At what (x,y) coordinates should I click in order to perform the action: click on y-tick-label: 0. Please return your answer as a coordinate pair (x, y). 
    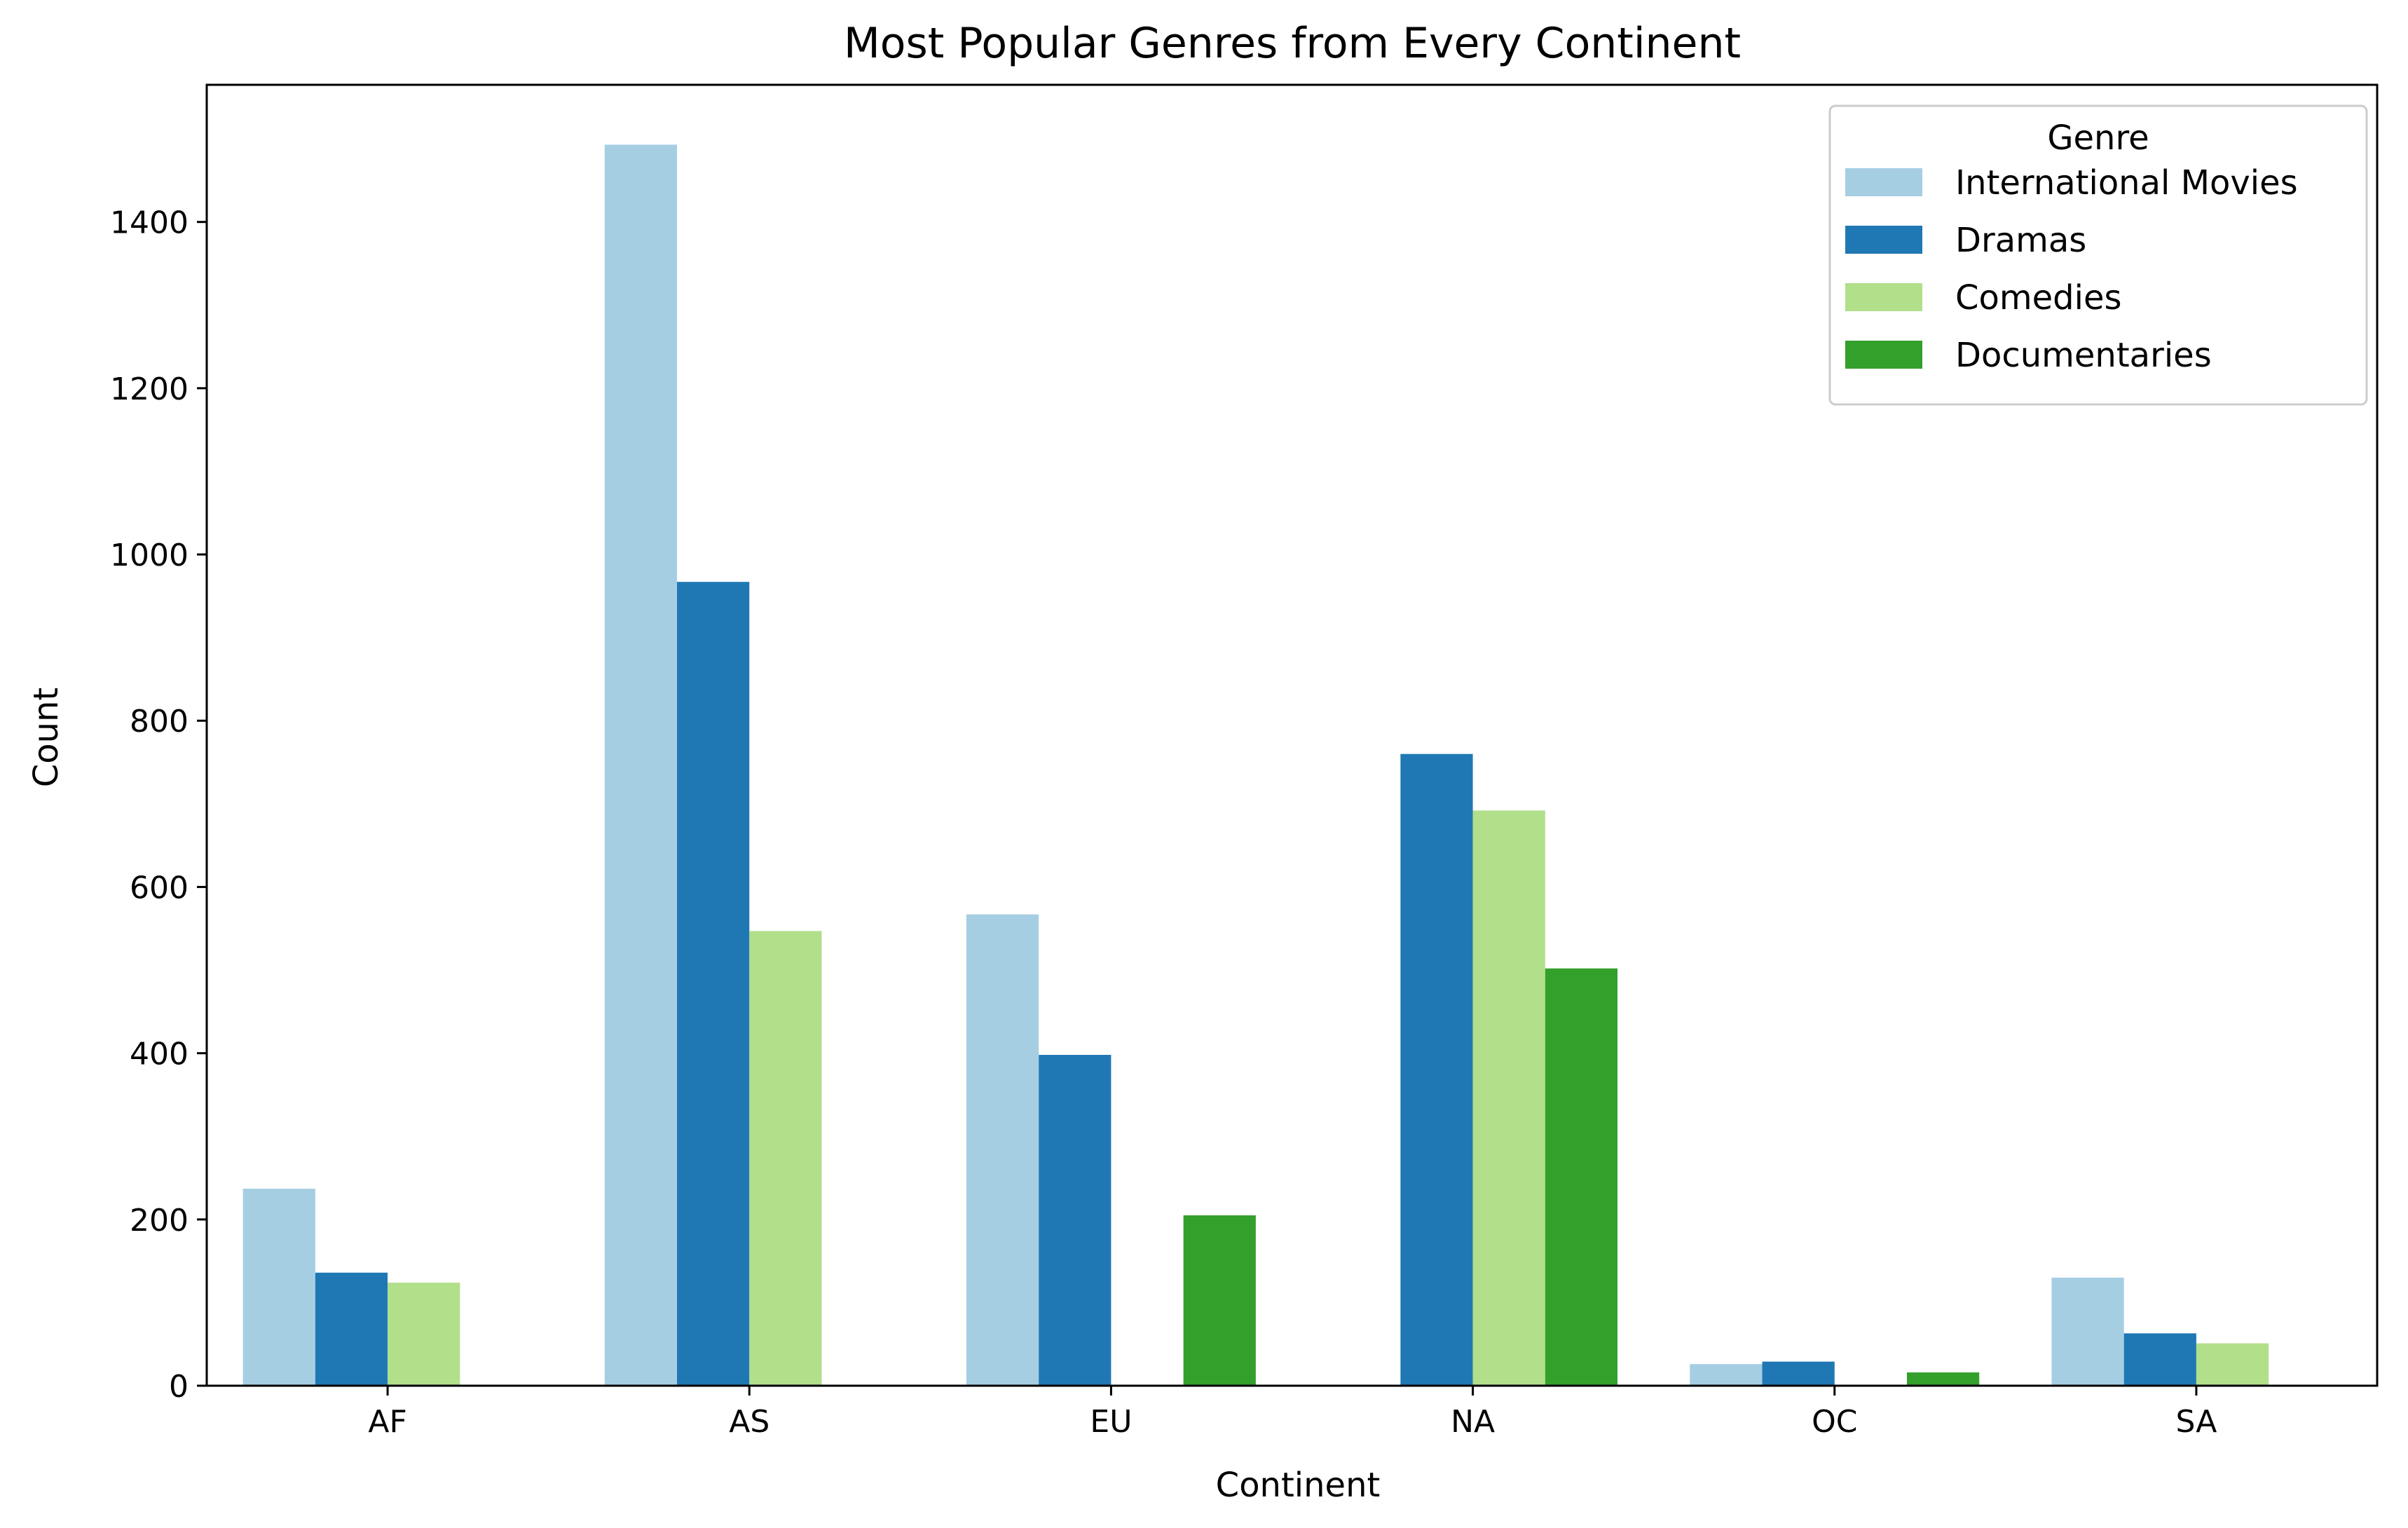
    Looking at the image, I should click on (179, 1387).